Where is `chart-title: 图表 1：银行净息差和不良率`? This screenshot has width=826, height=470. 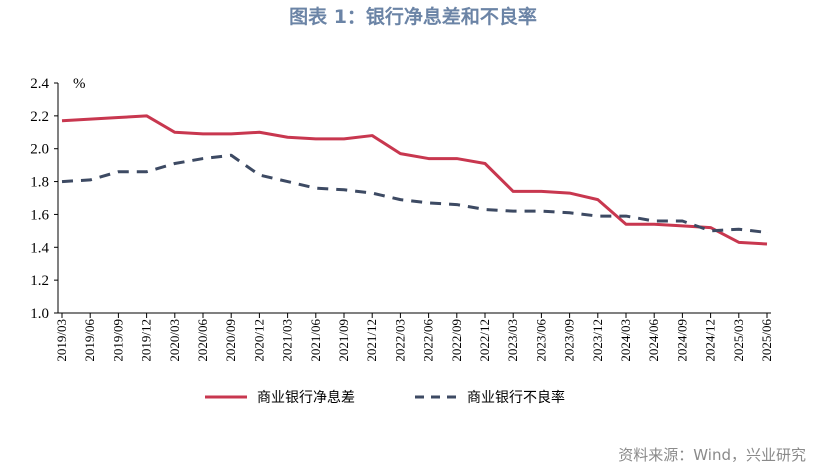 chart-title: 图表 1：银行净息差和不良率 is located at coordinates (413, 17).